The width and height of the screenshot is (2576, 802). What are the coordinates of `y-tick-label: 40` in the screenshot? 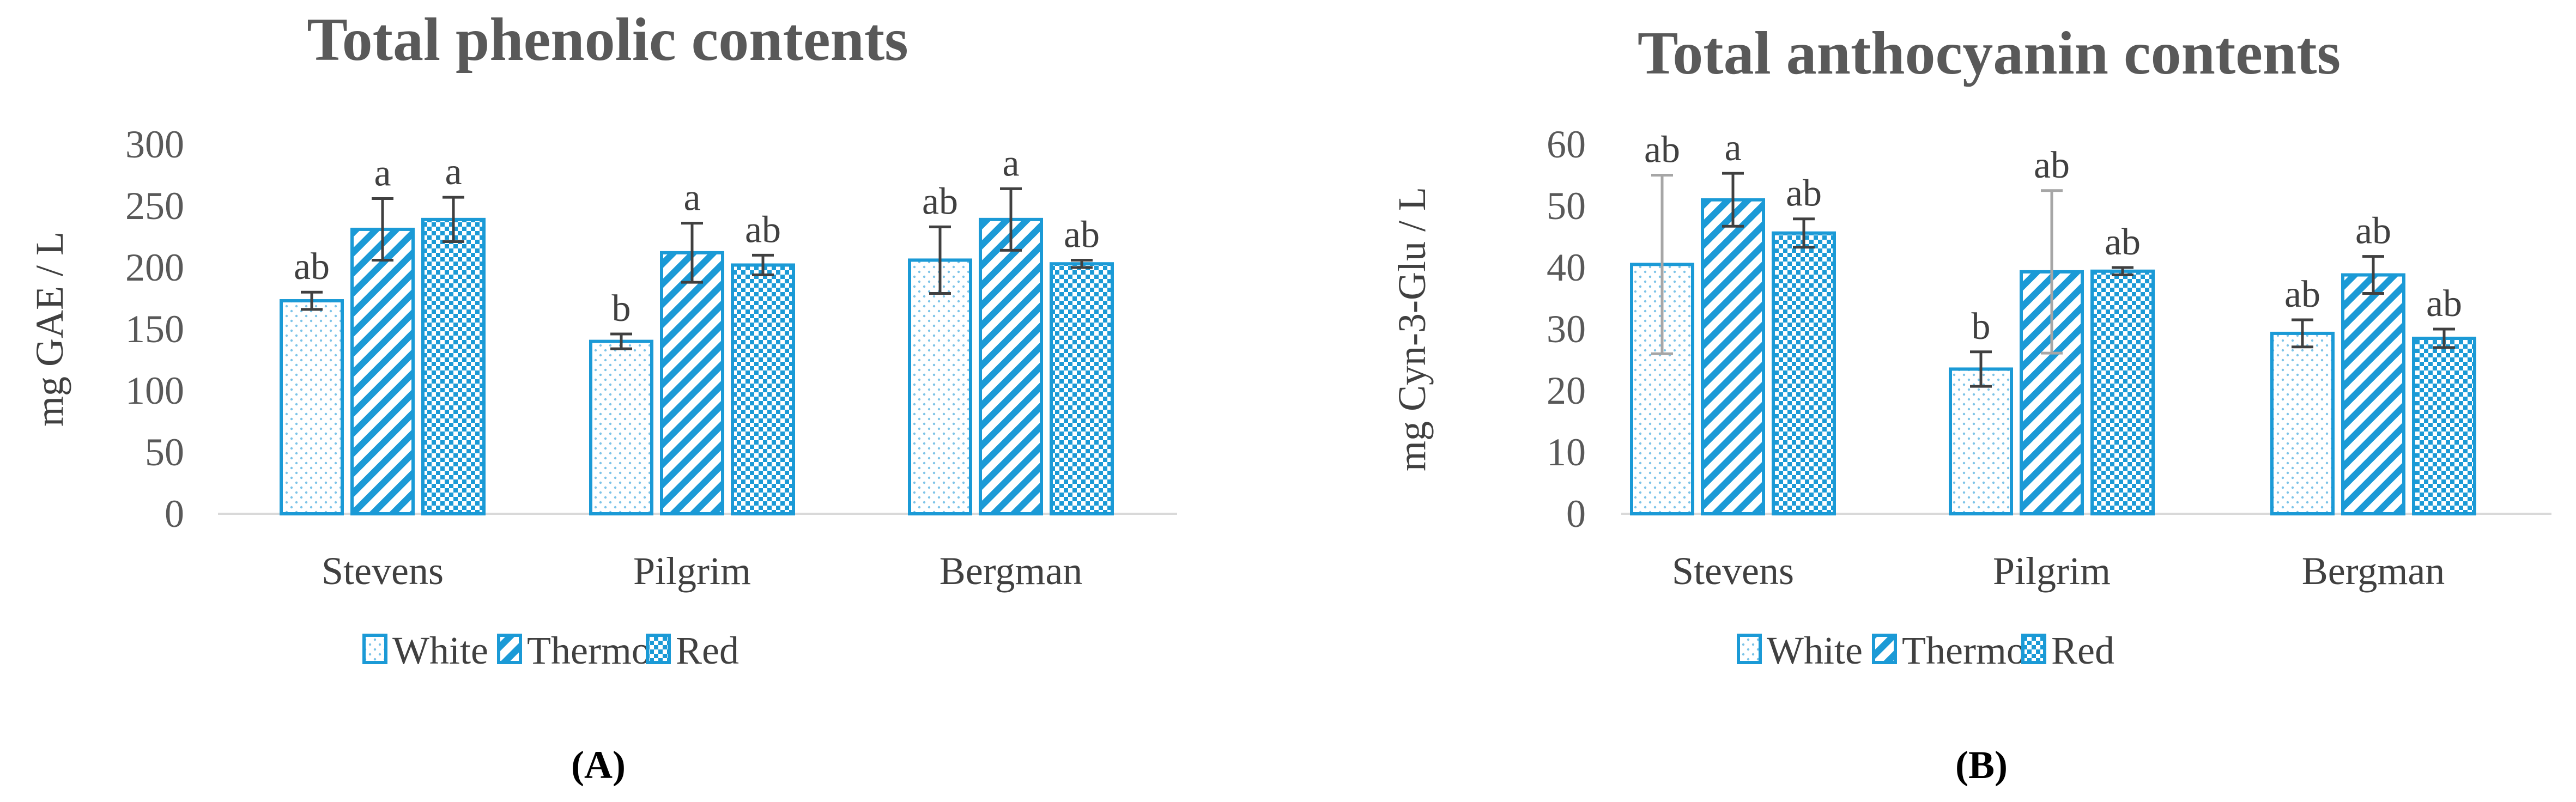 It's located at (1567, 267).